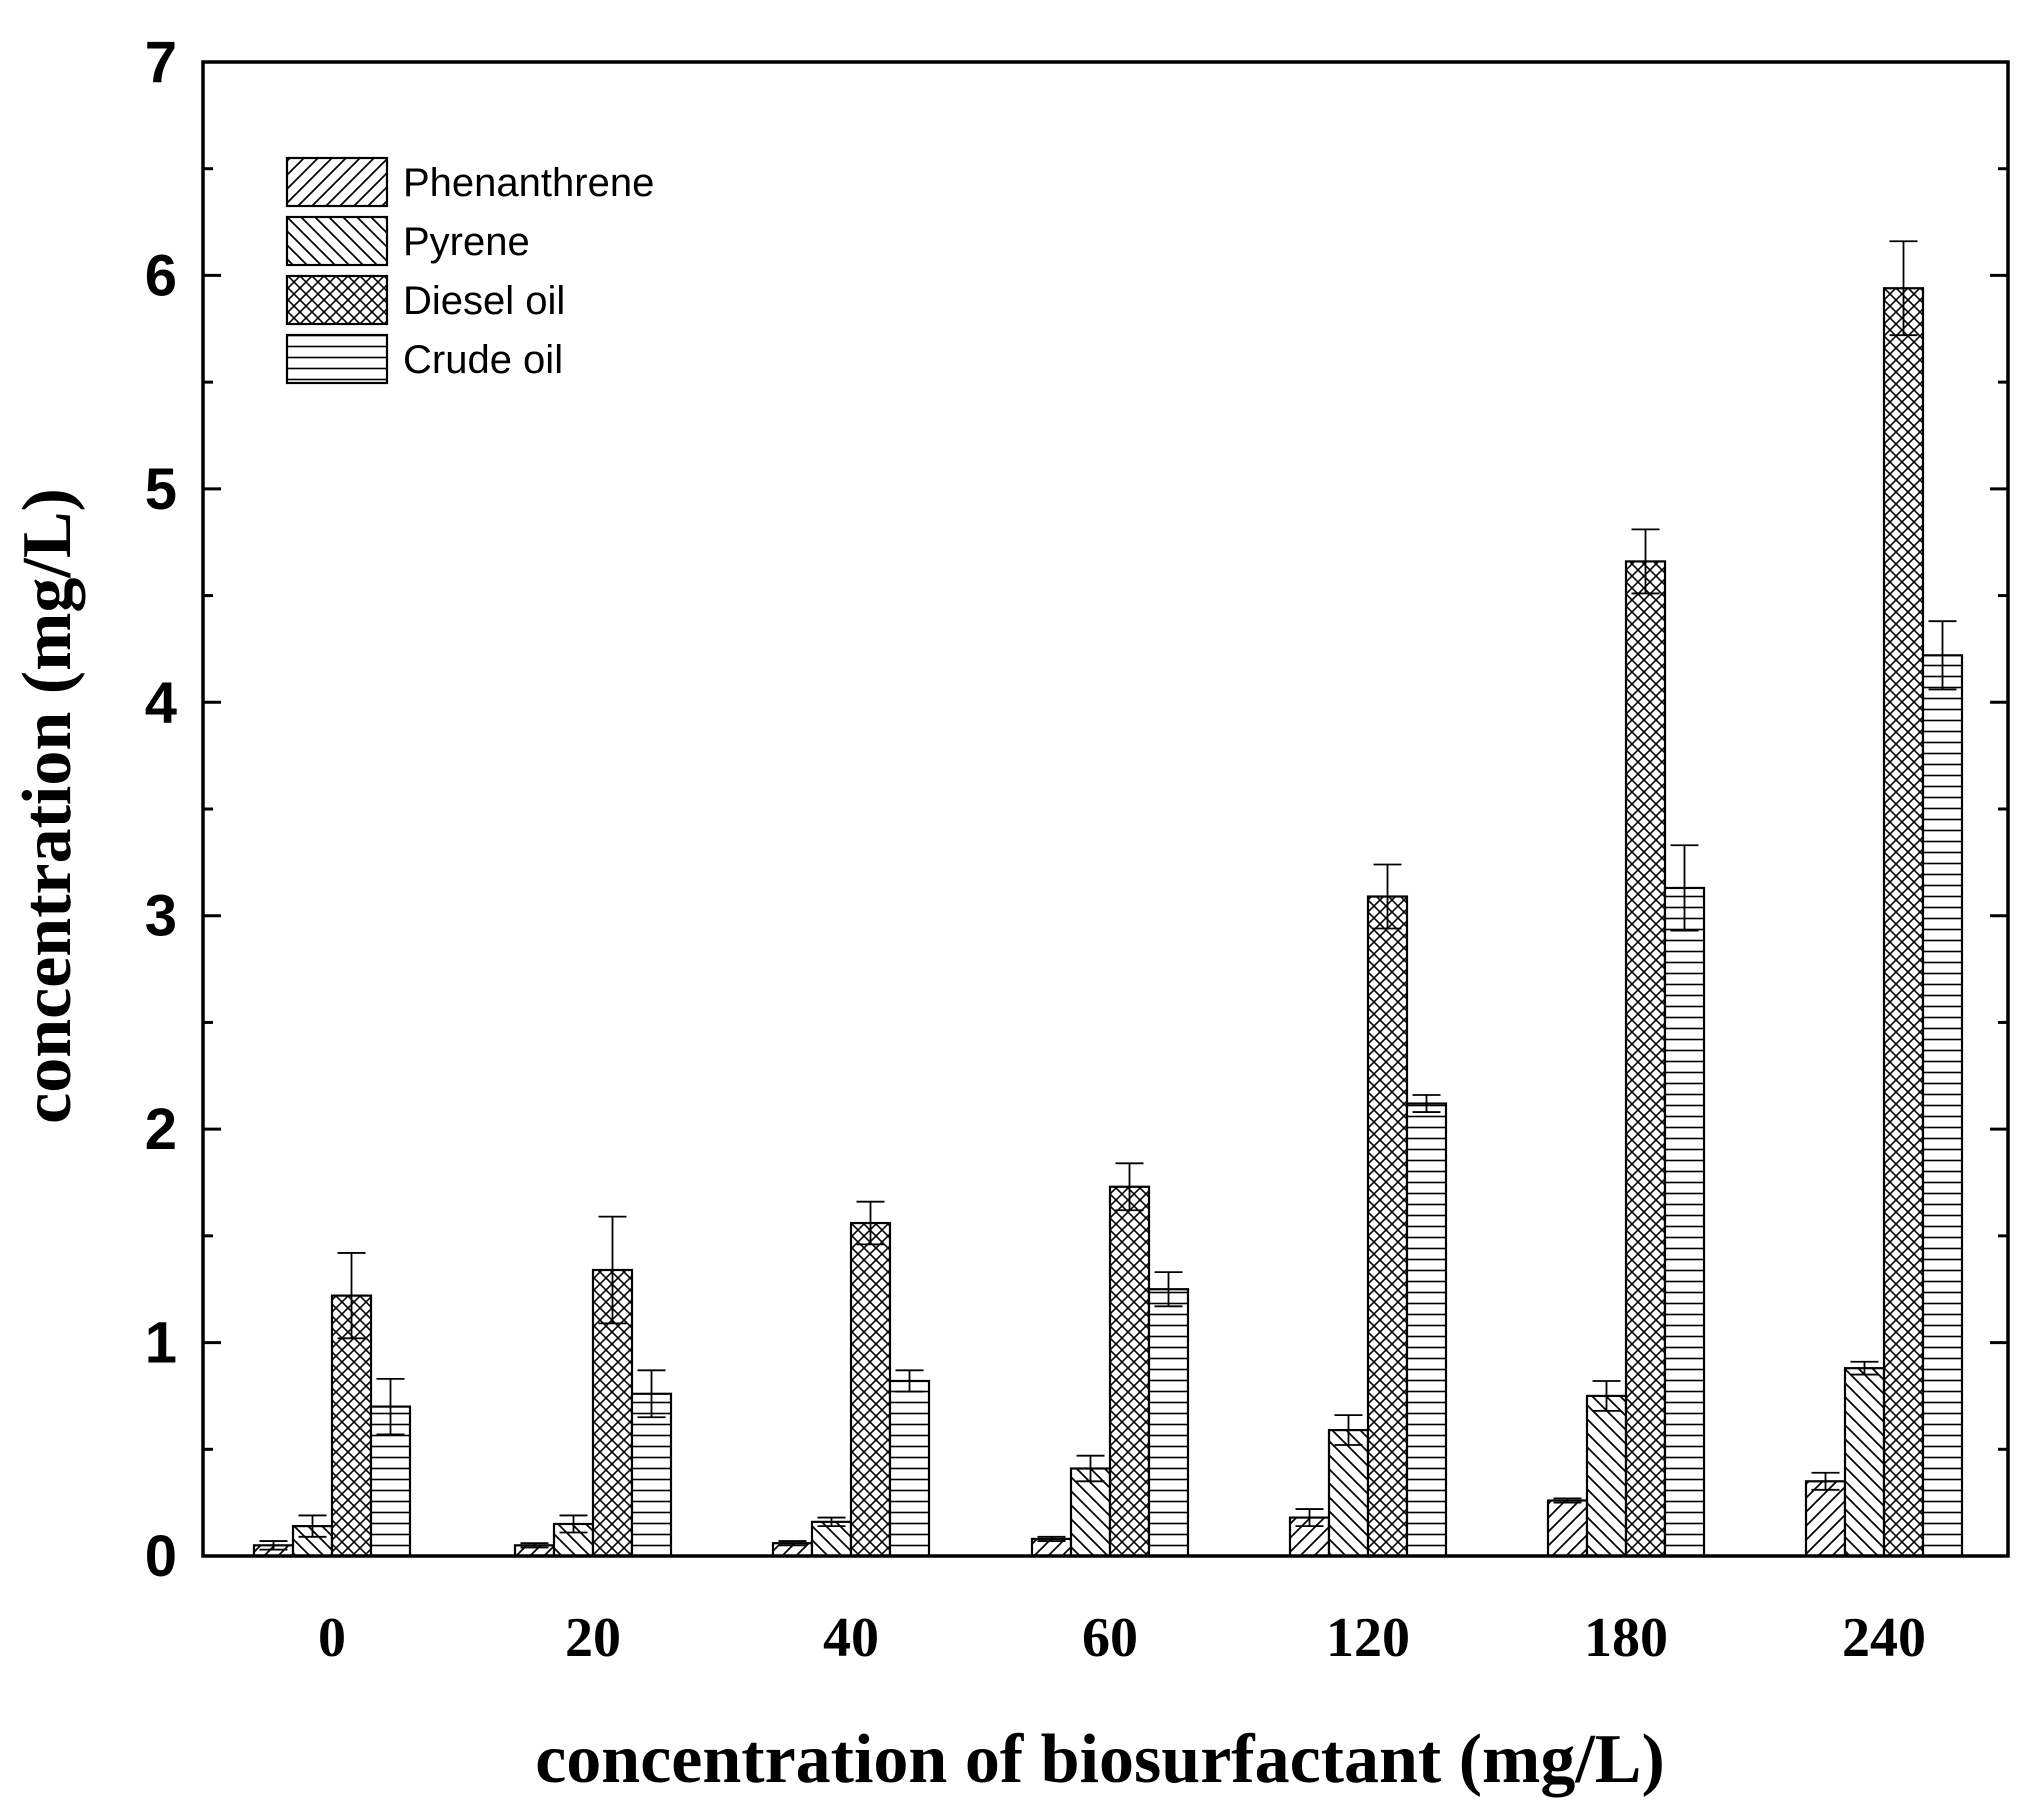 The height and width of the screenshot is (1813, 2032). I want to click on x-tick-label: 240, so click(1884, 1638).